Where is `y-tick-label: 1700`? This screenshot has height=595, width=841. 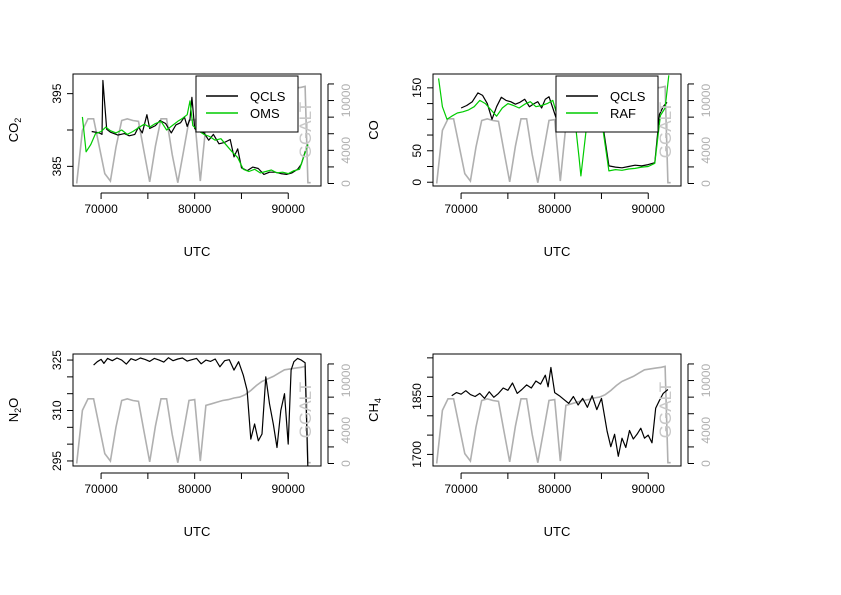 y-tick-label: 1700 is located at coordinates (417, 454).